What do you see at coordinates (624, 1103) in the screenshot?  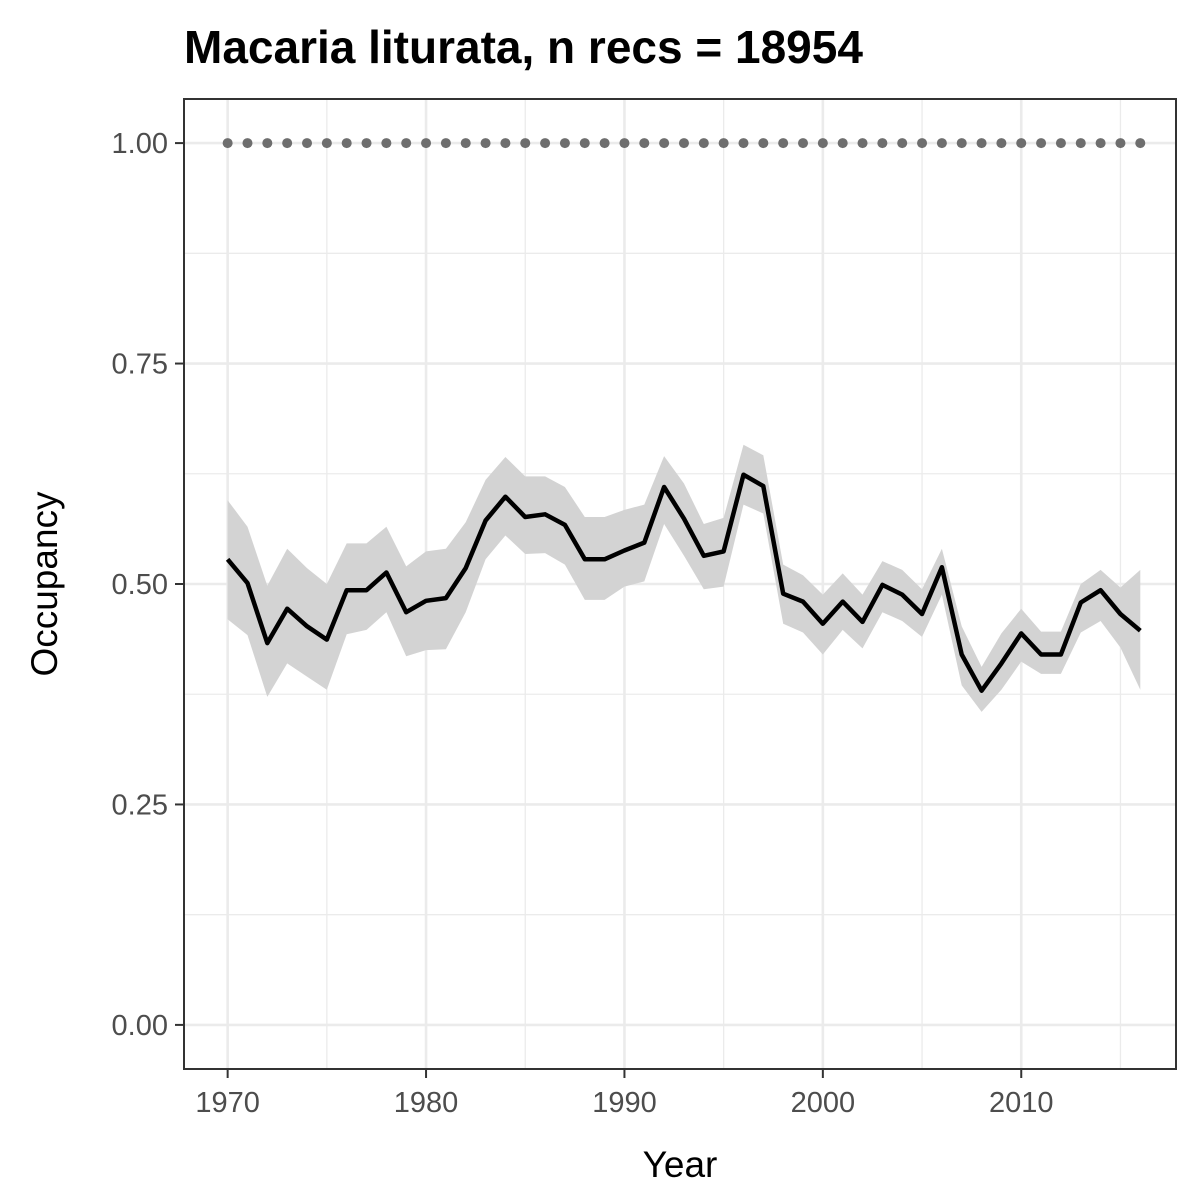 I see `x-tick-label: 1990` at bounding box center [624, 1103].